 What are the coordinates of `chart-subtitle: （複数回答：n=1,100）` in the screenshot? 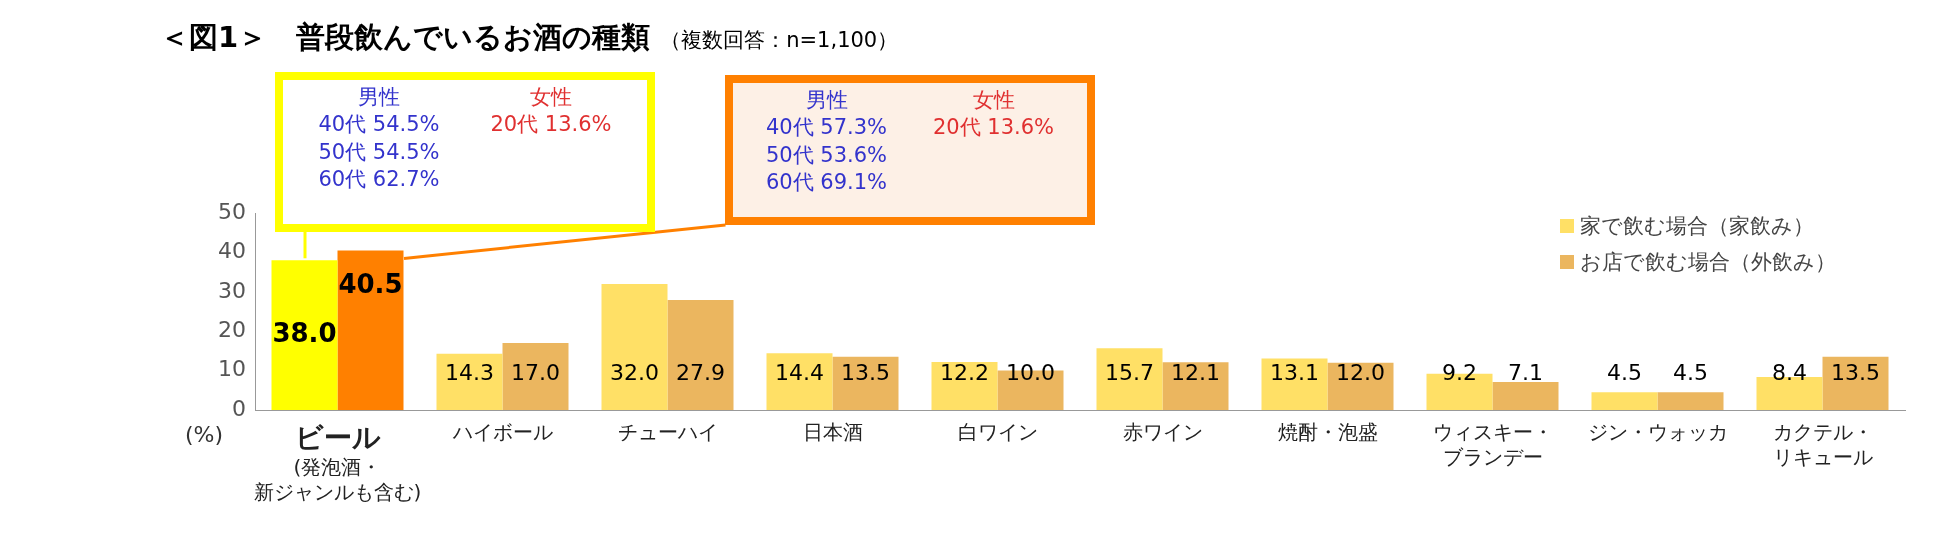 It's located at (779, 40).